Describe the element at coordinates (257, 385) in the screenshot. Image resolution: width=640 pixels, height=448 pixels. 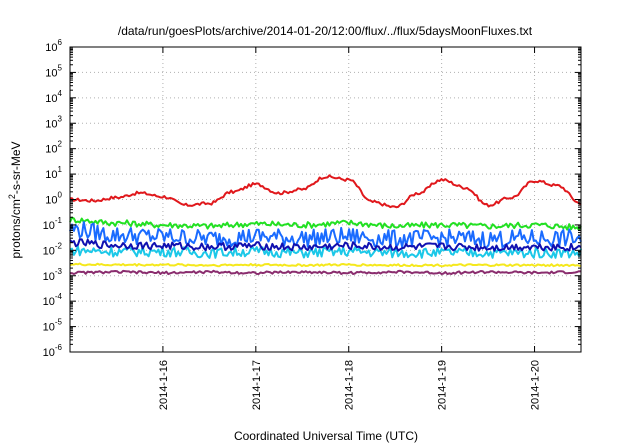
I see `x-tick-label: 2014-1-17` at that location.